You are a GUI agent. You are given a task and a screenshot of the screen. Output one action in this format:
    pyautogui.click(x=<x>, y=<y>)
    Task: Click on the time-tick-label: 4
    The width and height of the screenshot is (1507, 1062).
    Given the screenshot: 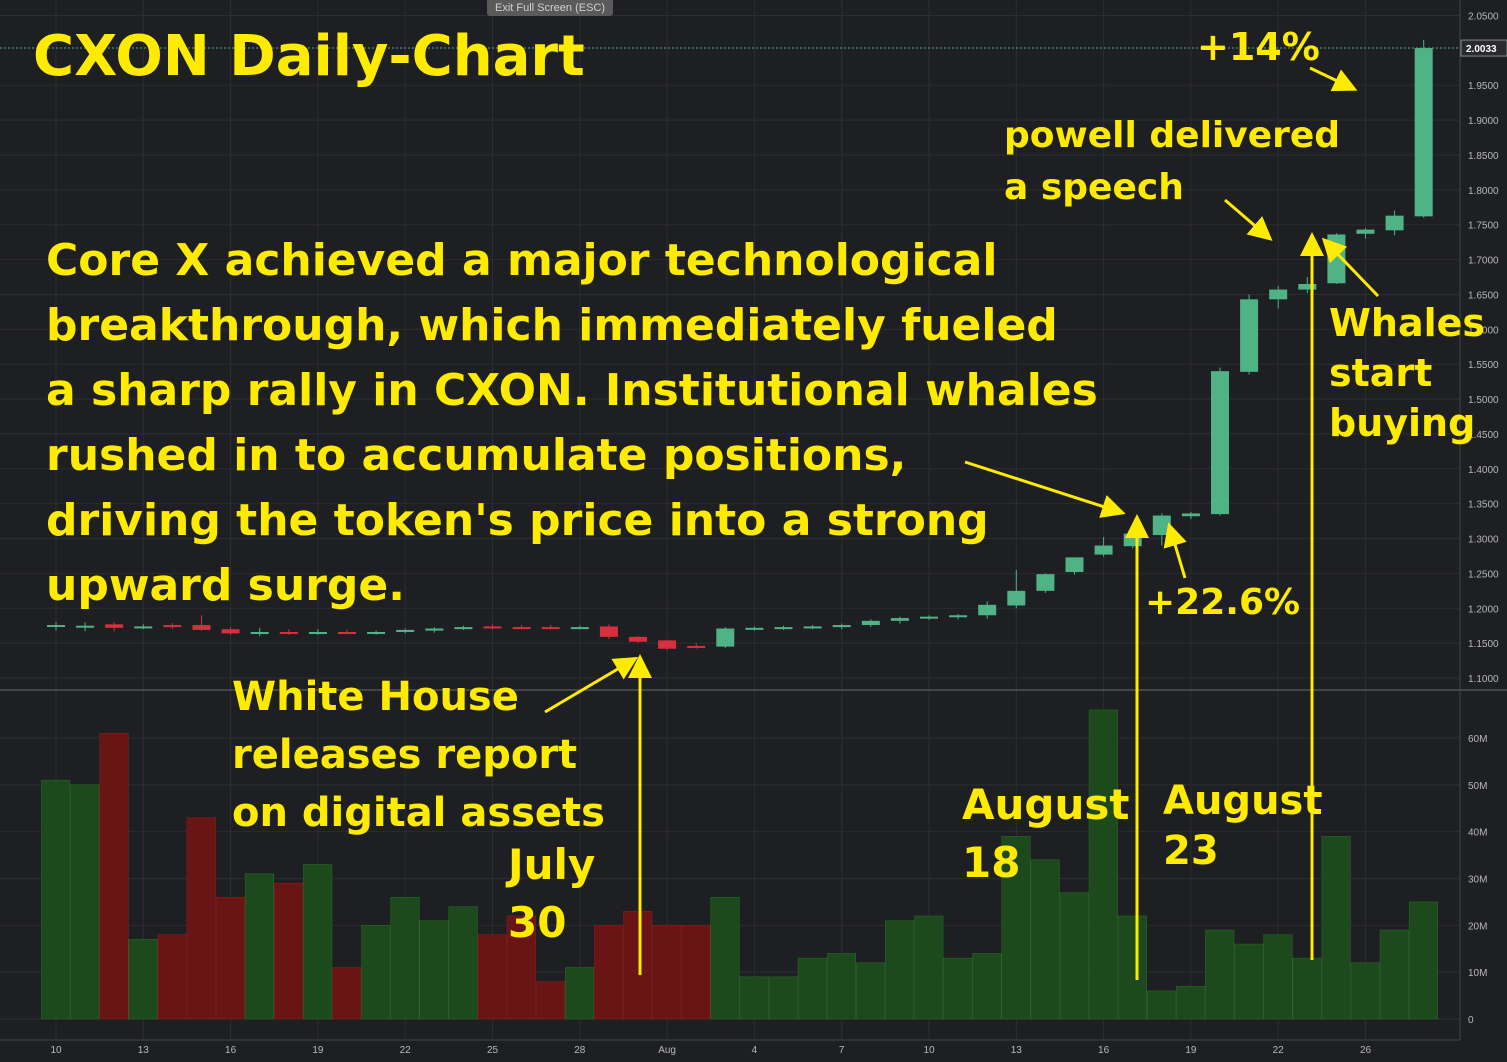 What is the action you would take?
    pyautogui.click(x=755, y=1050)
    